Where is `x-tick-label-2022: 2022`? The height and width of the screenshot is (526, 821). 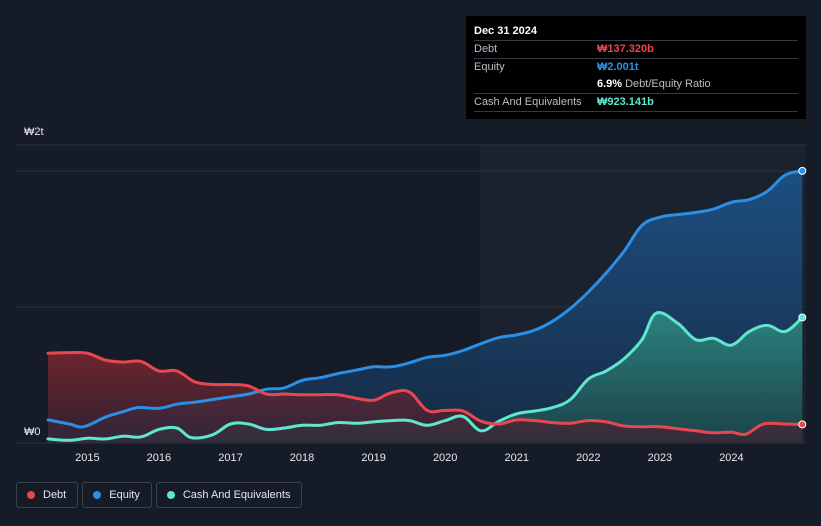
x-tick-label-2022: 2022 is located at coordinates (588, 458).